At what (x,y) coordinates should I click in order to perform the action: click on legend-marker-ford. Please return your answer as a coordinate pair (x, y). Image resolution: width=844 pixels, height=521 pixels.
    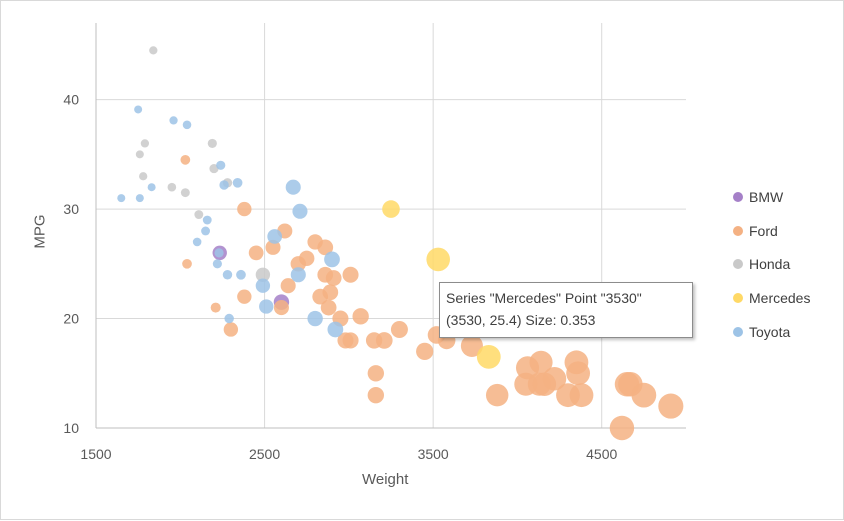
    Looking at the image, I should click on (738, 230).